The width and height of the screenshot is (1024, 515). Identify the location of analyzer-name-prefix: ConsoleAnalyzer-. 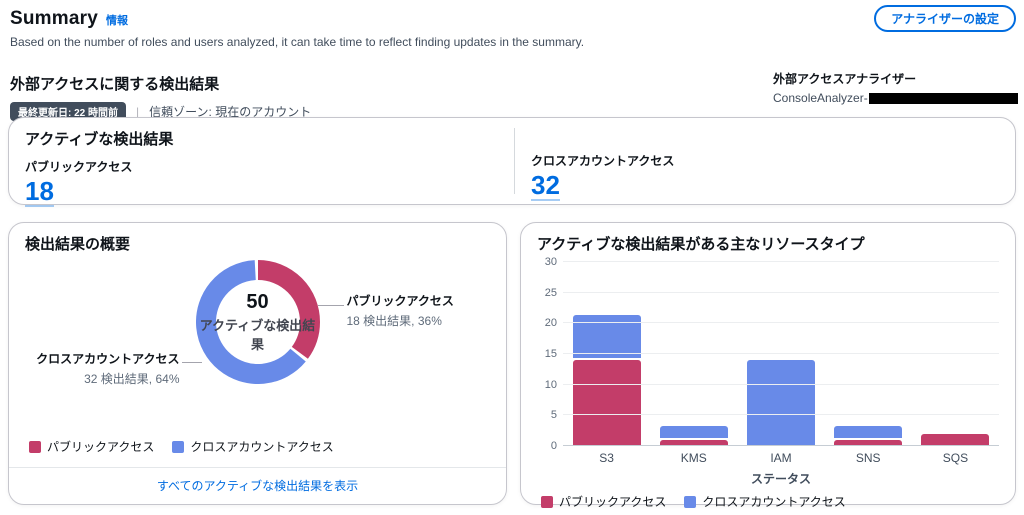
(820, 98).